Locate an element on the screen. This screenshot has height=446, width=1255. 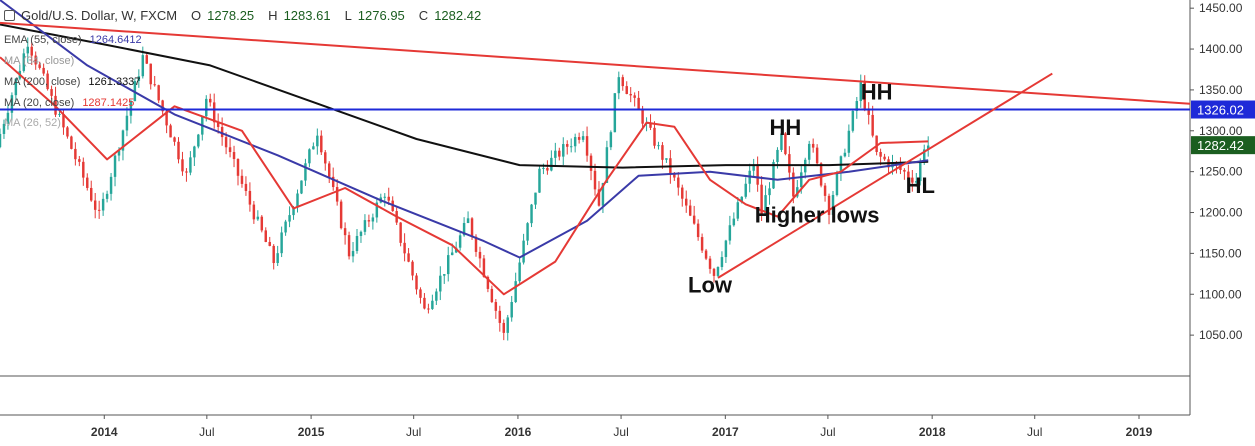
x-tick-label: 2014 is located at coordinates (104, 432).